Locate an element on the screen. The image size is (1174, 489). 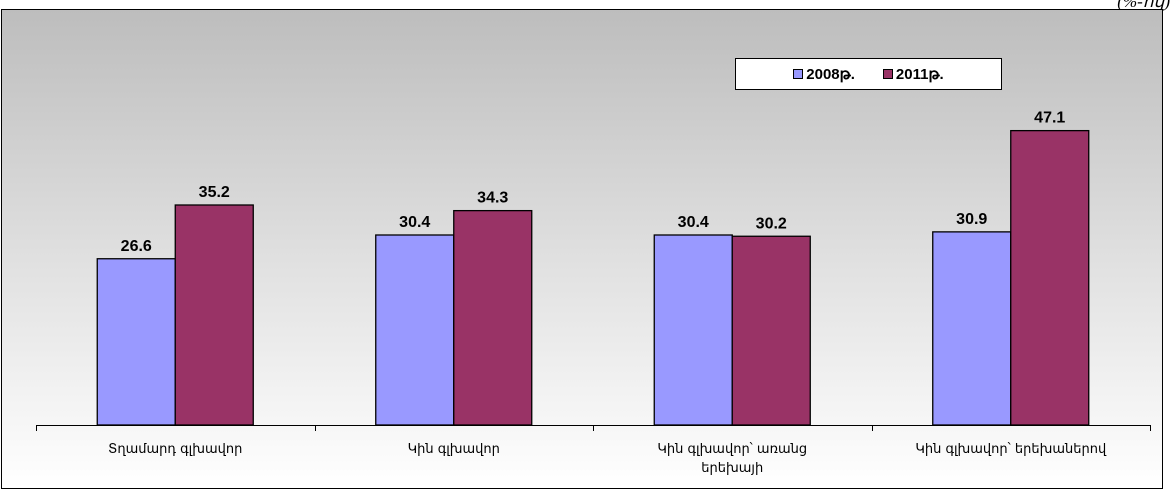
legend-label-2008: 2008թ. is located at coordinates (830, 74).